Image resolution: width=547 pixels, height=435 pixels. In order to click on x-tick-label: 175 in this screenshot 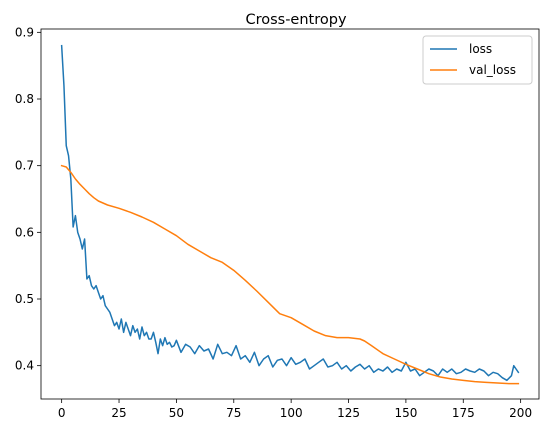, I will do `click(463, 413)`.